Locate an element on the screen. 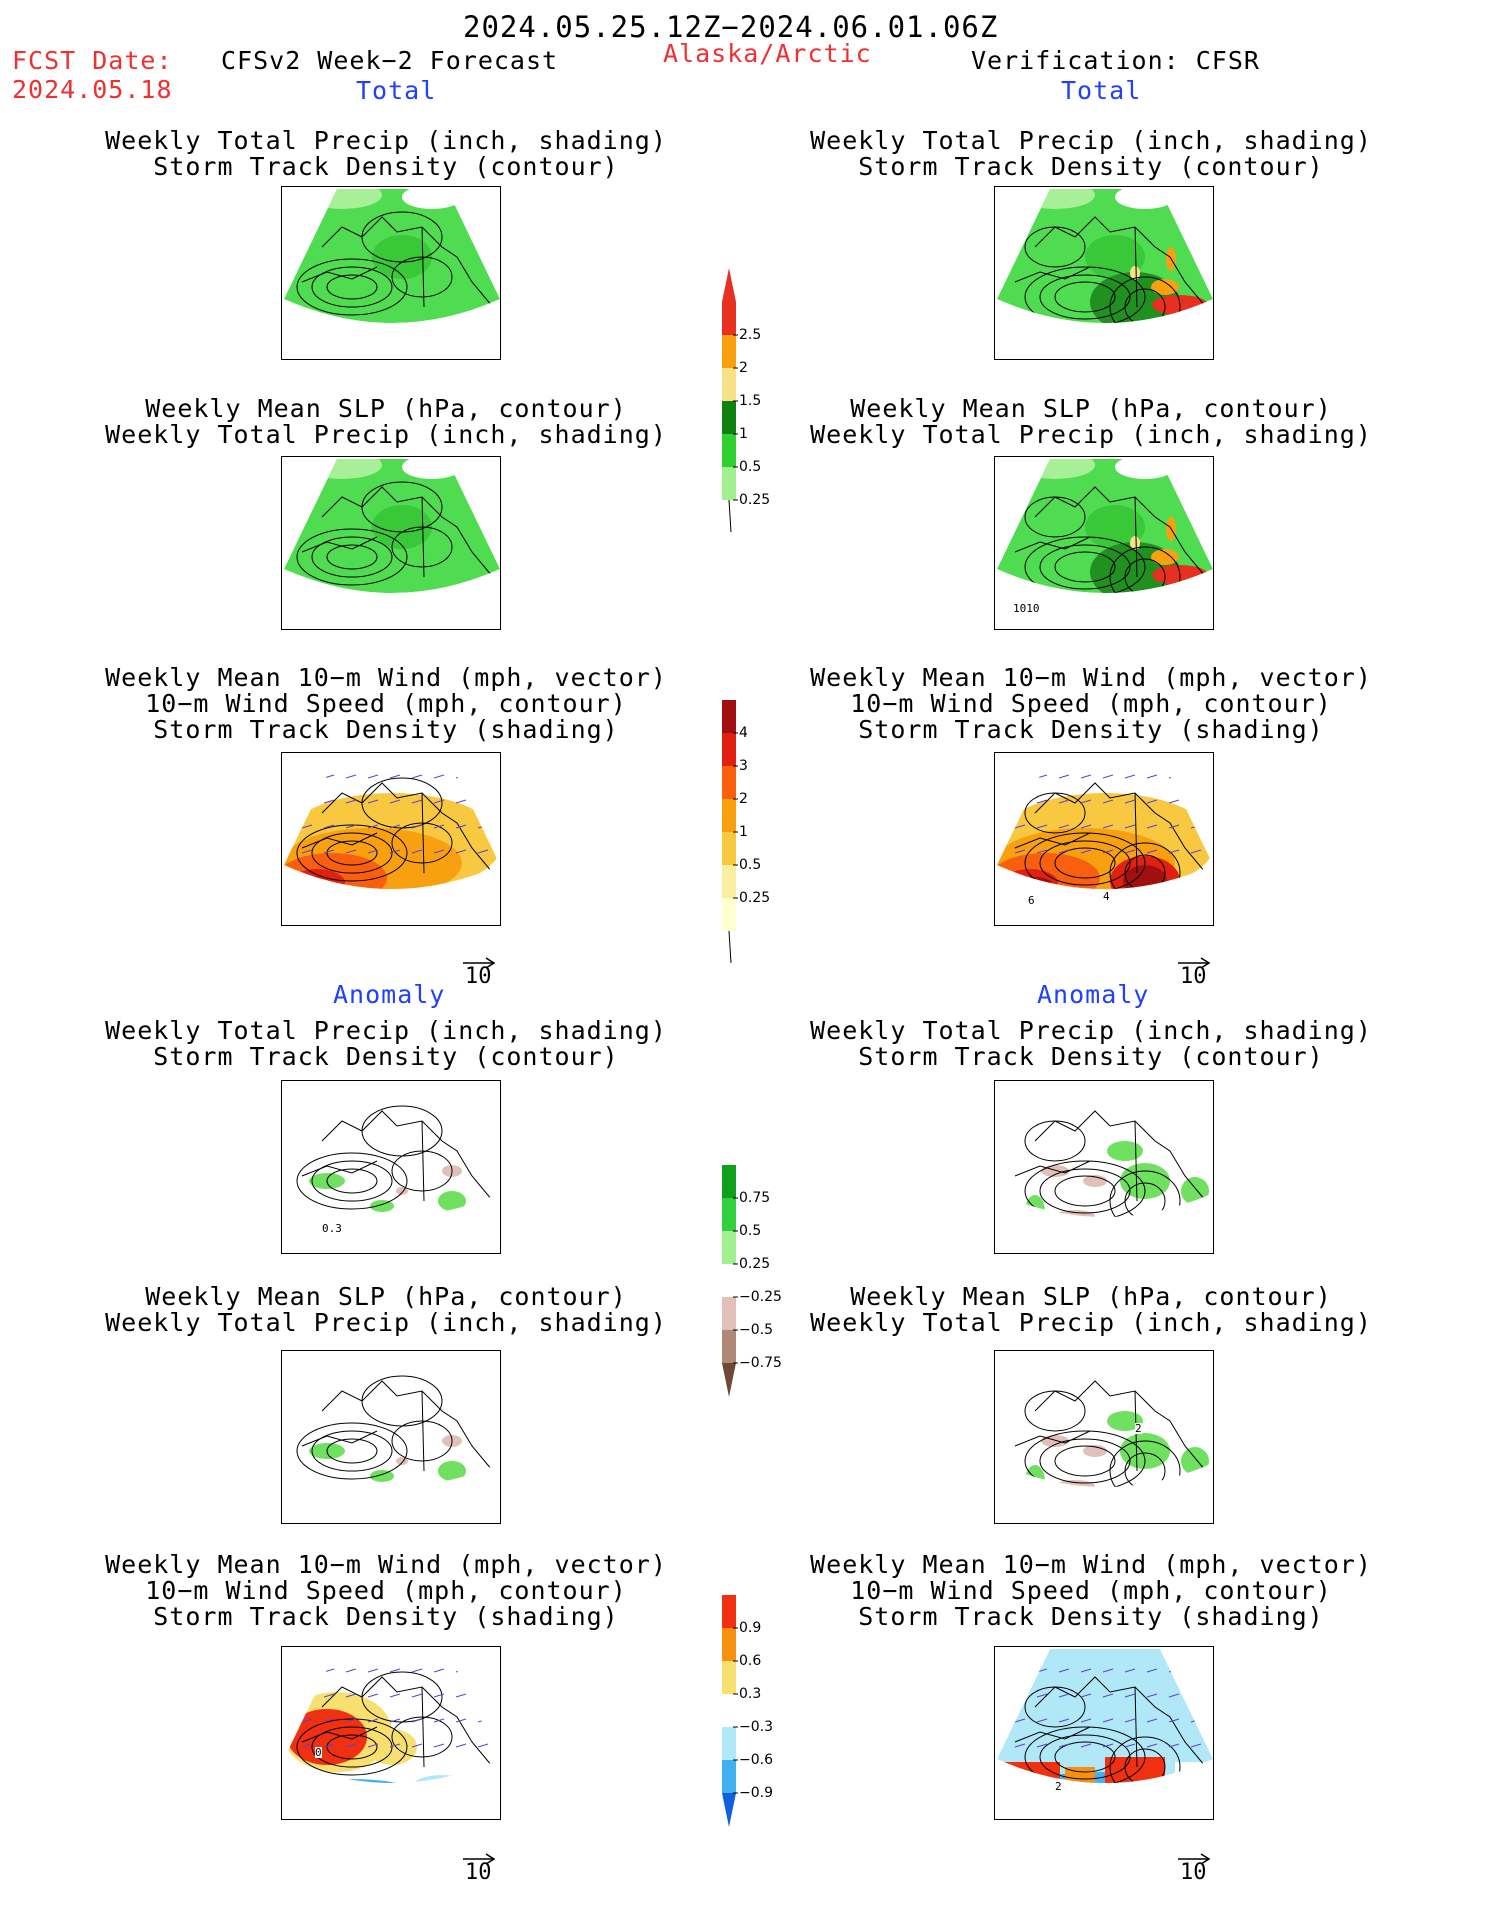  panel-title-line: Storm Track Density (contour) is located at coordinates (386, 166).